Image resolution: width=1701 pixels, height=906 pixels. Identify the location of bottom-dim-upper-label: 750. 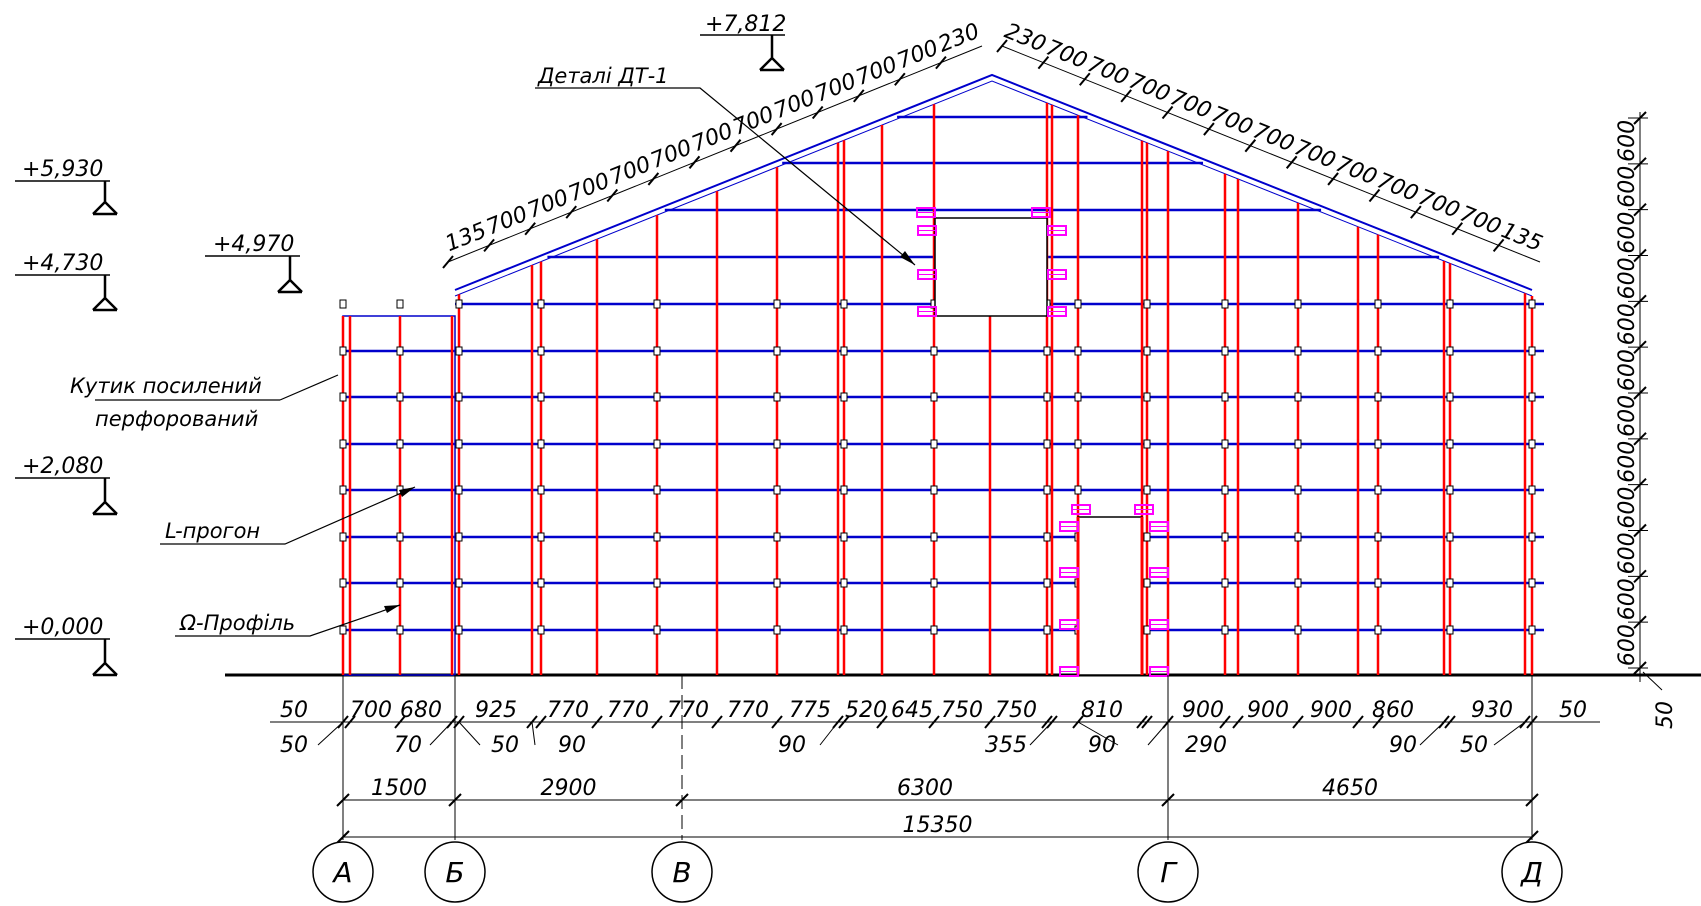
(1016, 710).